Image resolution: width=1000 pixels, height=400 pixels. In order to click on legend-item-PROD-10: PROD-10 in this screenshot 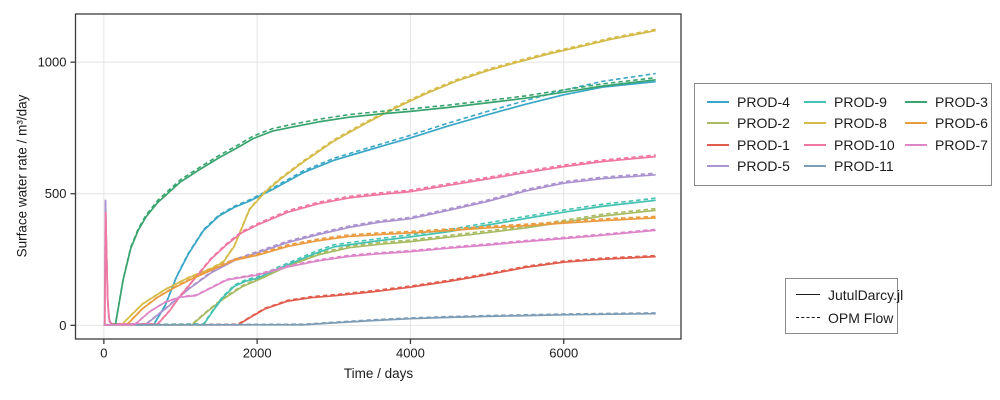, I will do `click(854, 145)`.